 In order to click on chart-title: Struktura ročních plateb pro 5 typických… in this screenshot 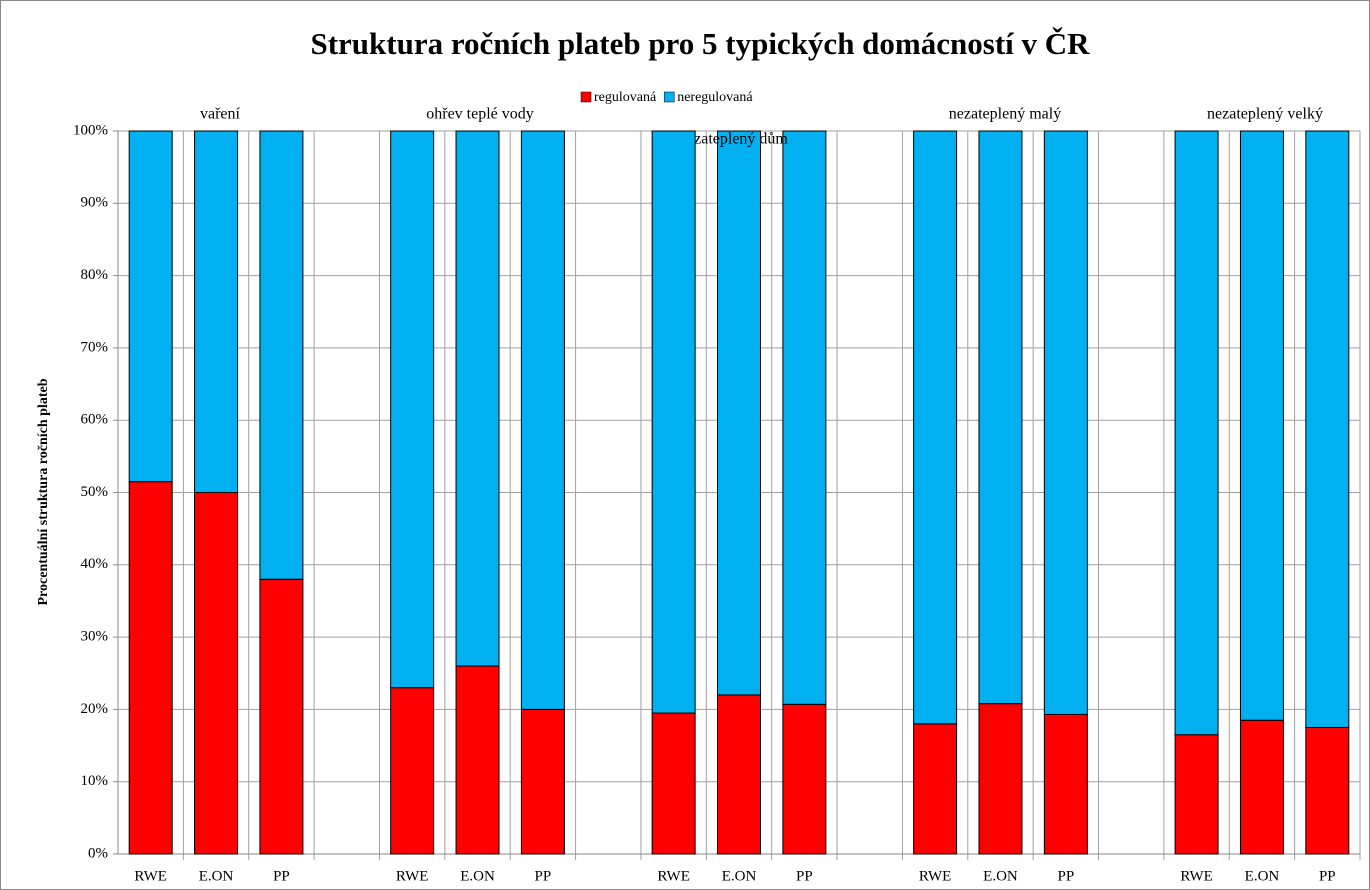, I will do `click(700, 43)`.